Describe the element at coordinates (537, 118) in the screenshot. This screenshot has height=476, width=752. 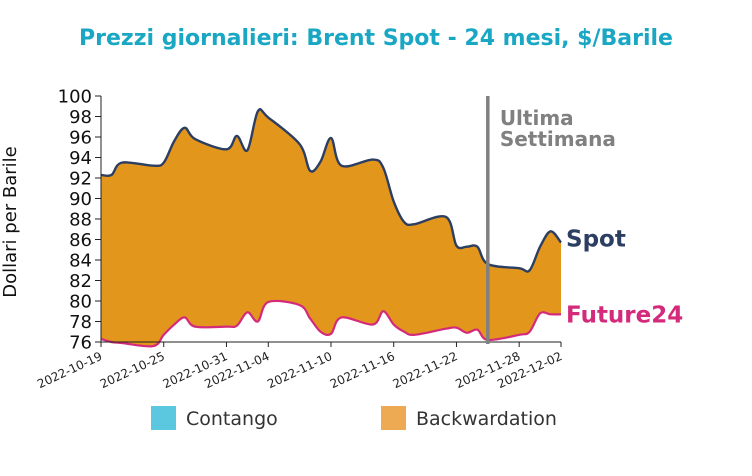
I see `last-week-label-line1: Ultima` at that location.